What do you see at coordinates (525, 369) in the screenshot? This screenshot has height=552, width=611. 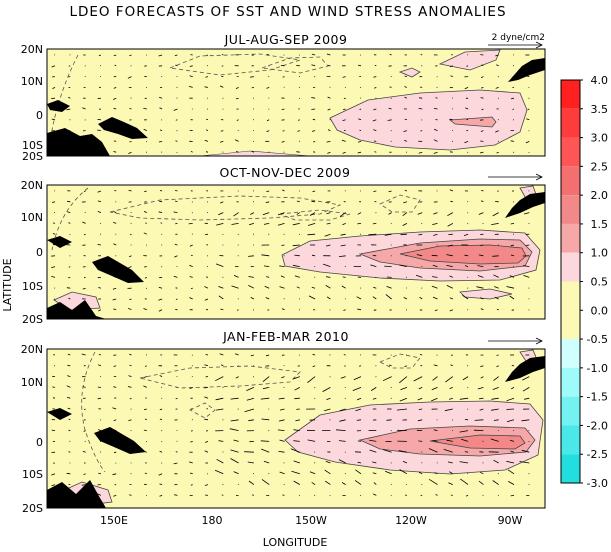 I see `panel-3-land-central-america` at bounding box center [525, 369].